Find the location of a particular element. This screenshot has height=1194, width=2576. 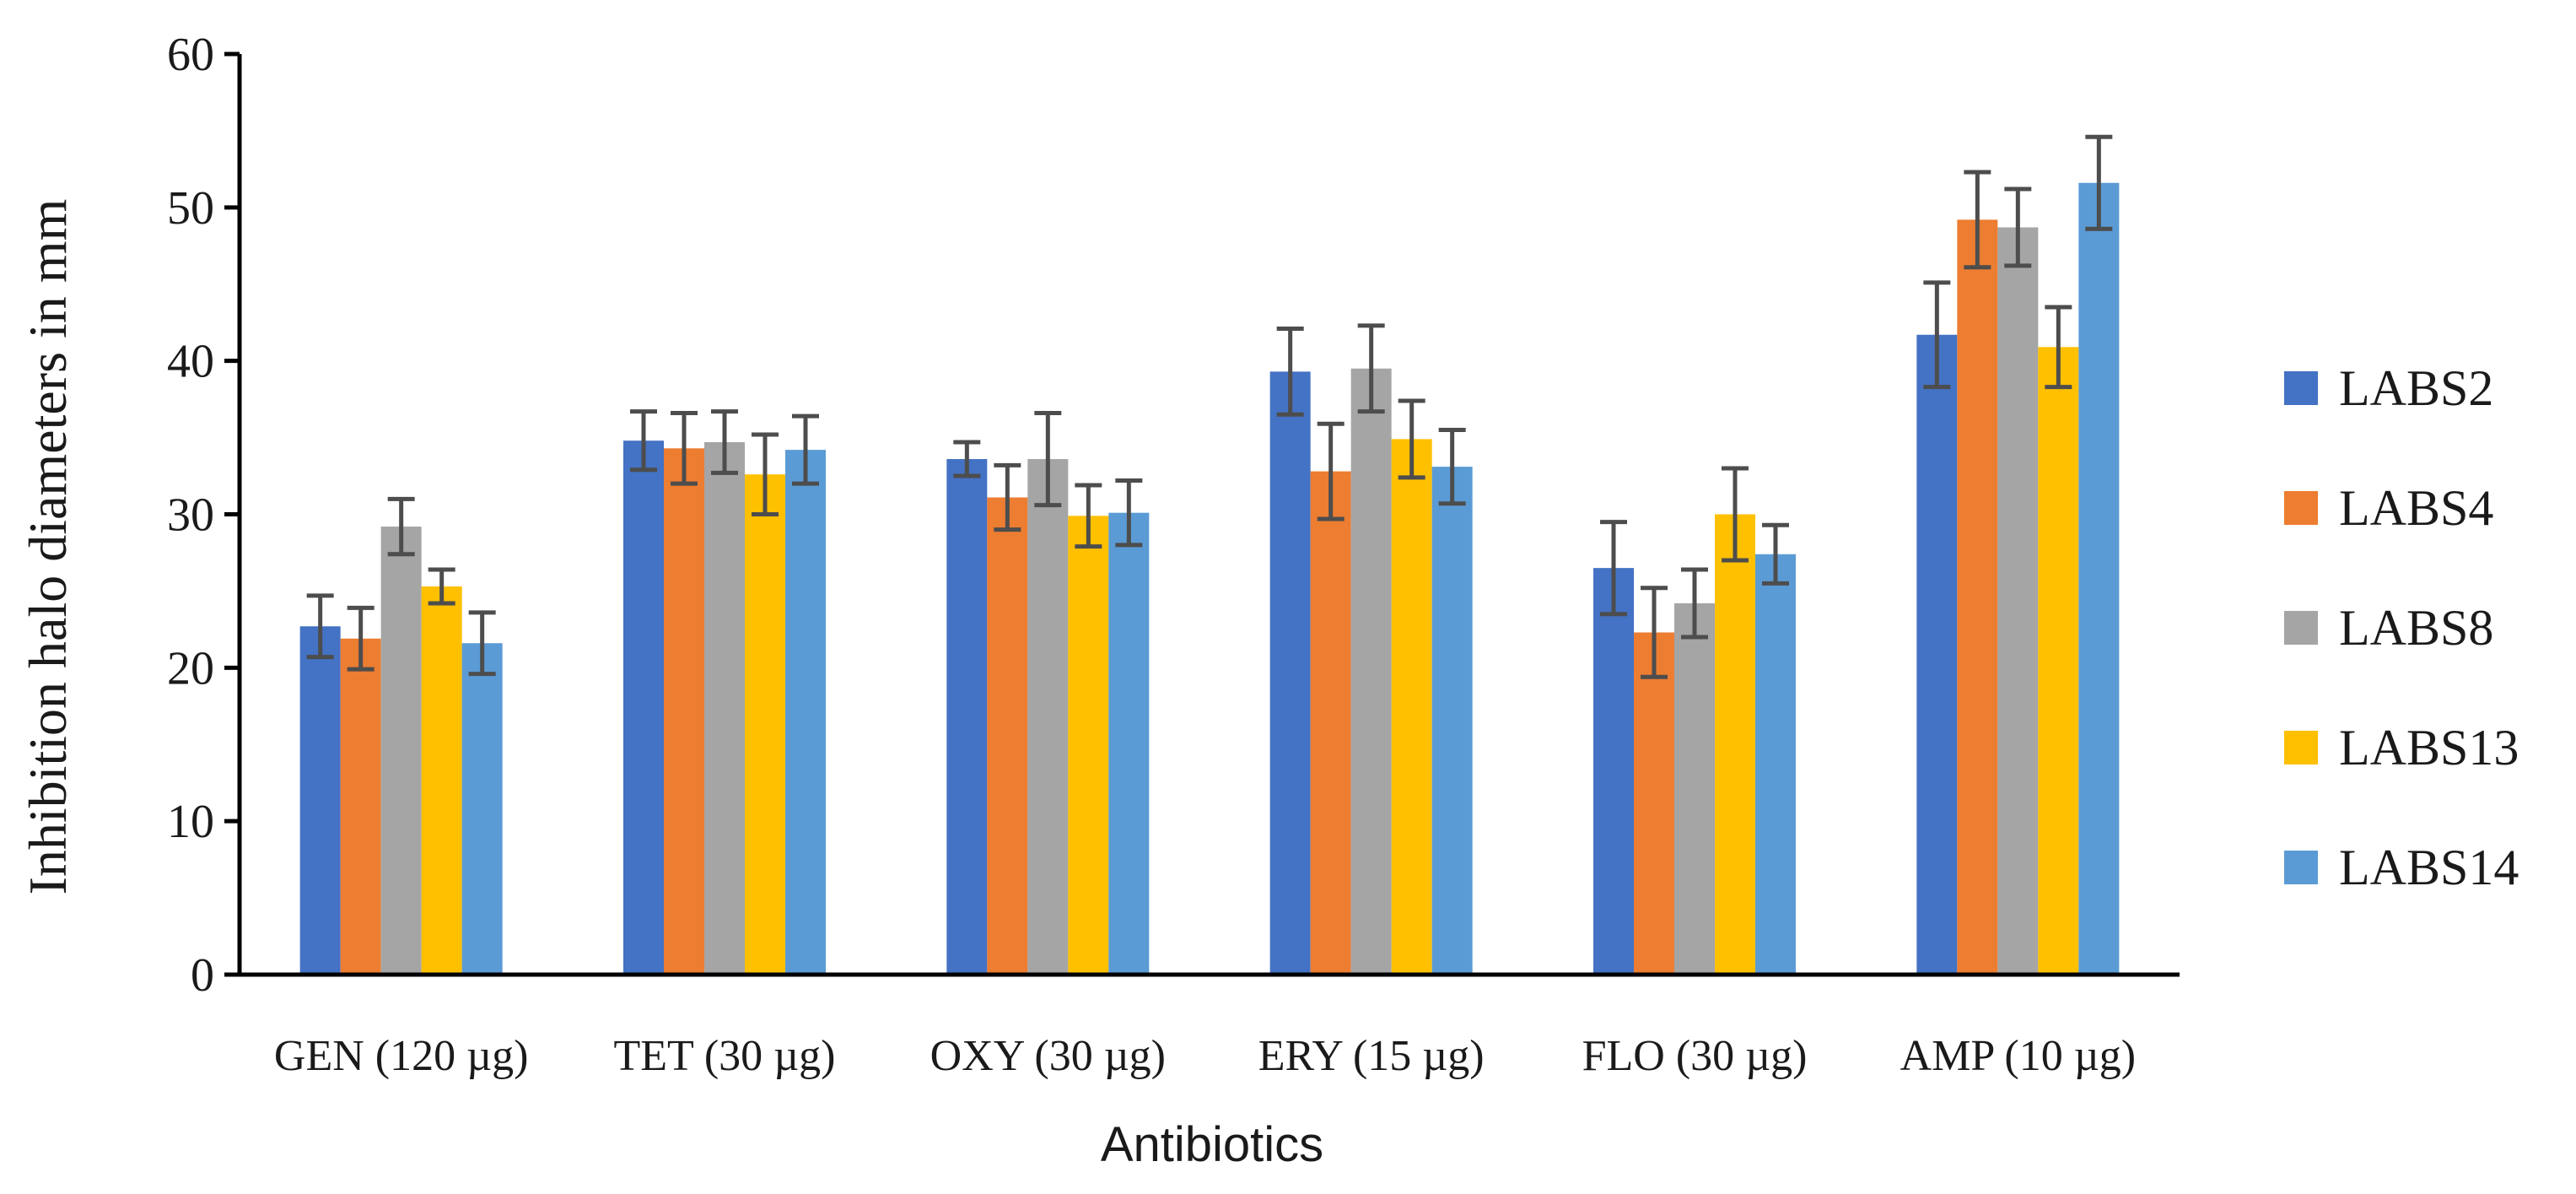

x-tick-label: OXY (30 µg) is located at coordinates (1048, 1056).